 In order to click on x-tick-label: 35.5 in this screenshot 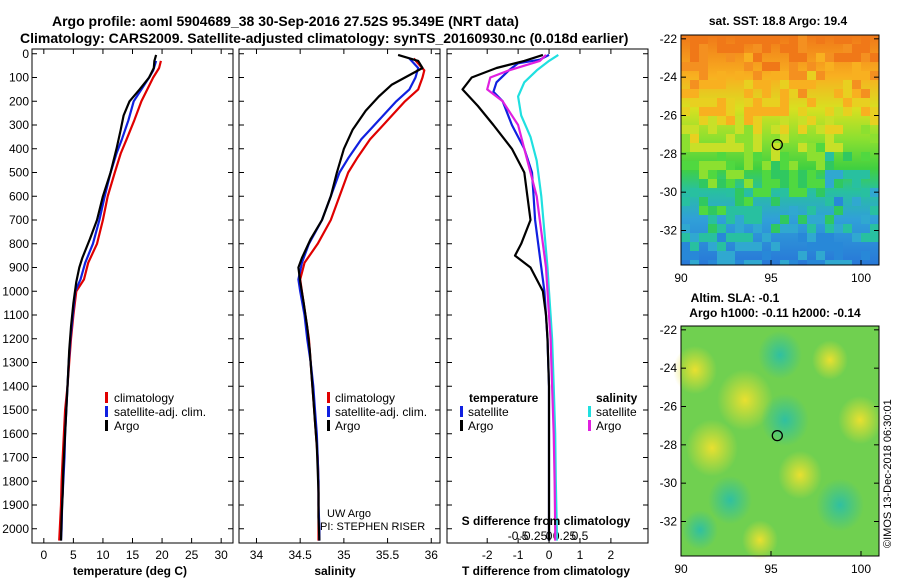, I will do `click(388, 555)`.